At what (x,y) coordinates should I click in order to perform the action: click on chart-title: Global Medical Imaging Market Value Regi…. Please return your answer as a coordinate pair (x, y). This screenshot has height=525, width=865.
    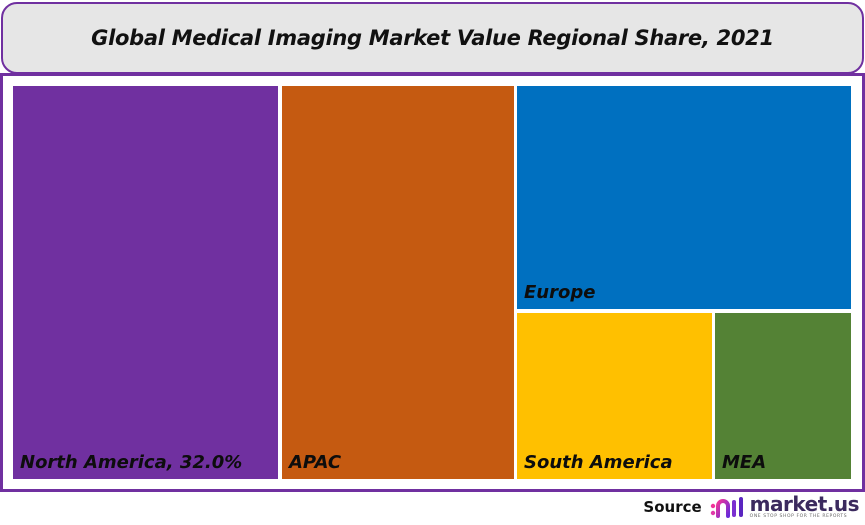
    Looking at the image, I should click on (432, 38).